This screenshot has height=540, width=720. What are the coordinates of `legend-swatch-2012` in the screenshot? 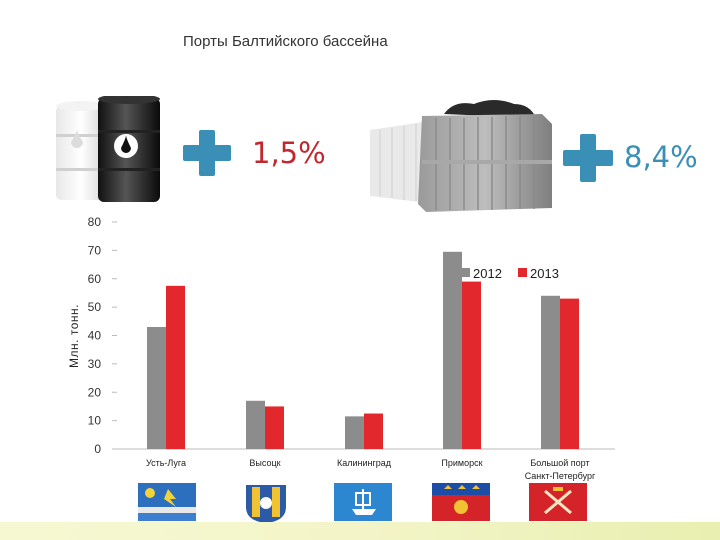 It's located at (465, 272).